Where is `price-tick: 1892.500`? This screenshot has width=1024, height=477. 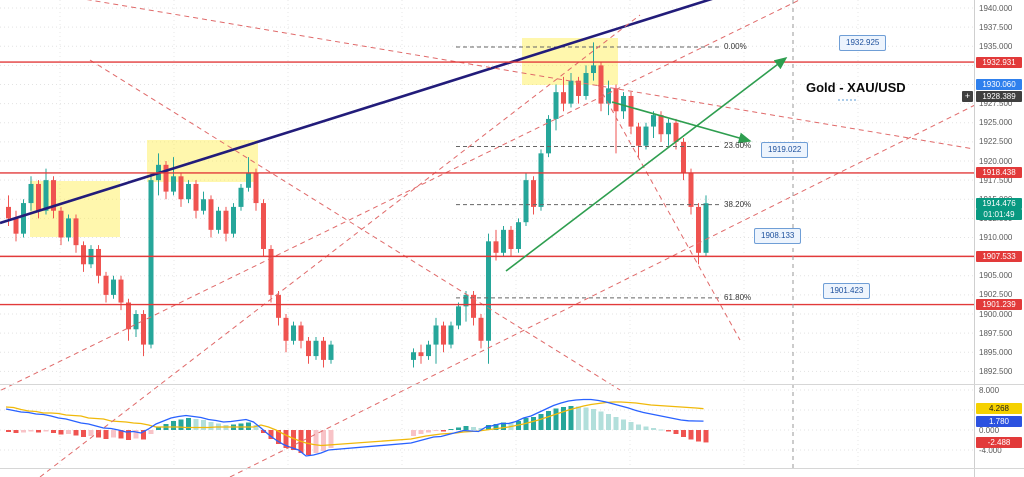
price-tick: 1892.500 is located at coordinates (996, 371).